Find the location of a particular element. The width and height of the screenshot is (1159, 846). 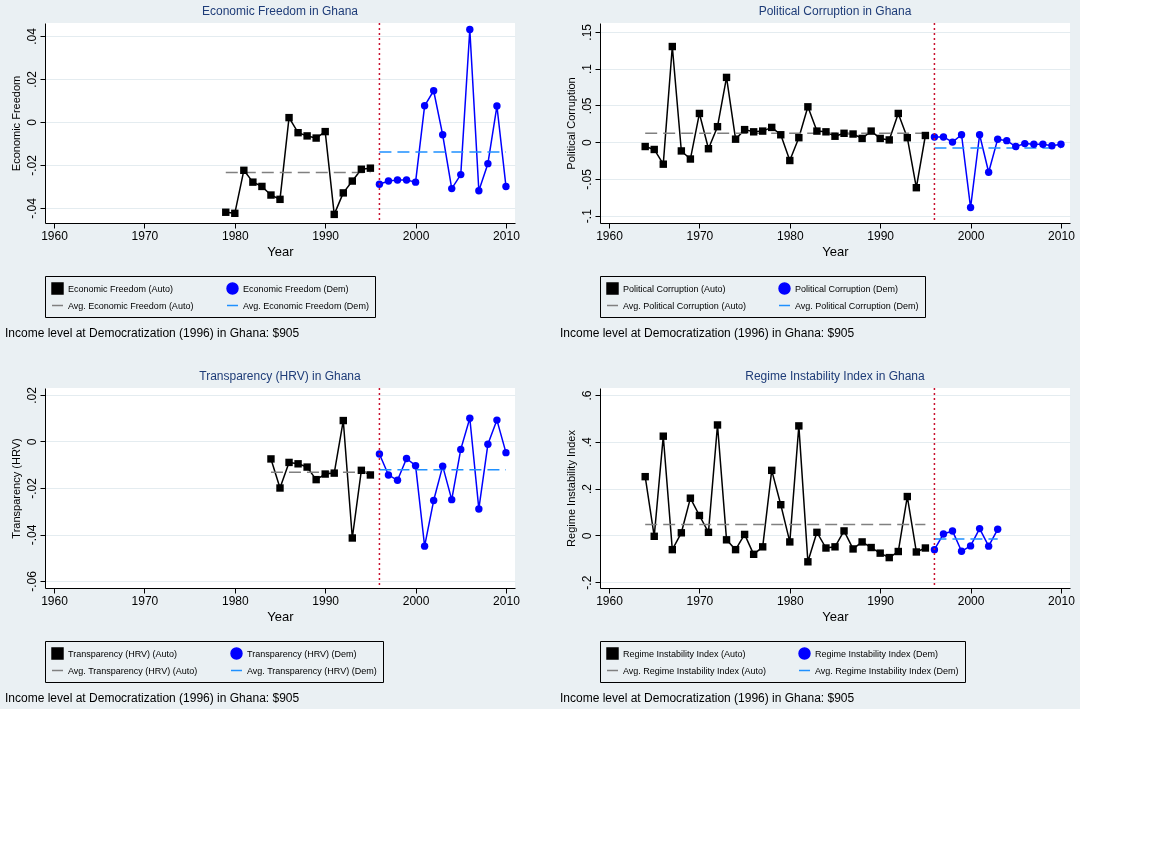

legend-label: Political Corruption (Dem) is located at coordinates (847, 288).